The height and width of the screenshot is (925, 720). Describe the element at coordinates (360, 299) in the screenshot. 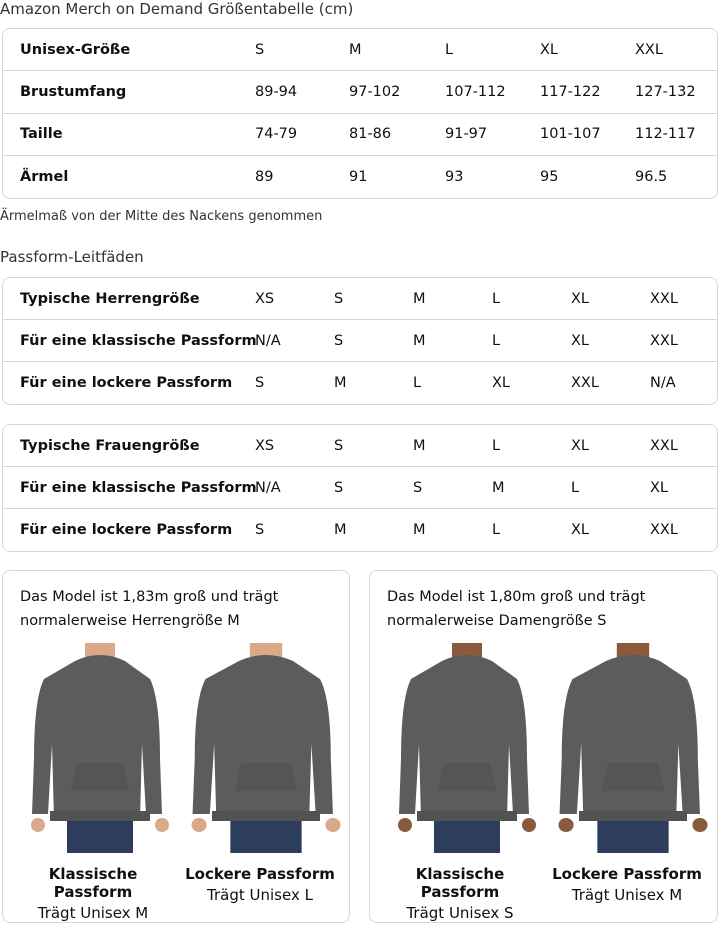

I see `table-row: Typische Herrengröße XS S M L XL XXL` at that location.